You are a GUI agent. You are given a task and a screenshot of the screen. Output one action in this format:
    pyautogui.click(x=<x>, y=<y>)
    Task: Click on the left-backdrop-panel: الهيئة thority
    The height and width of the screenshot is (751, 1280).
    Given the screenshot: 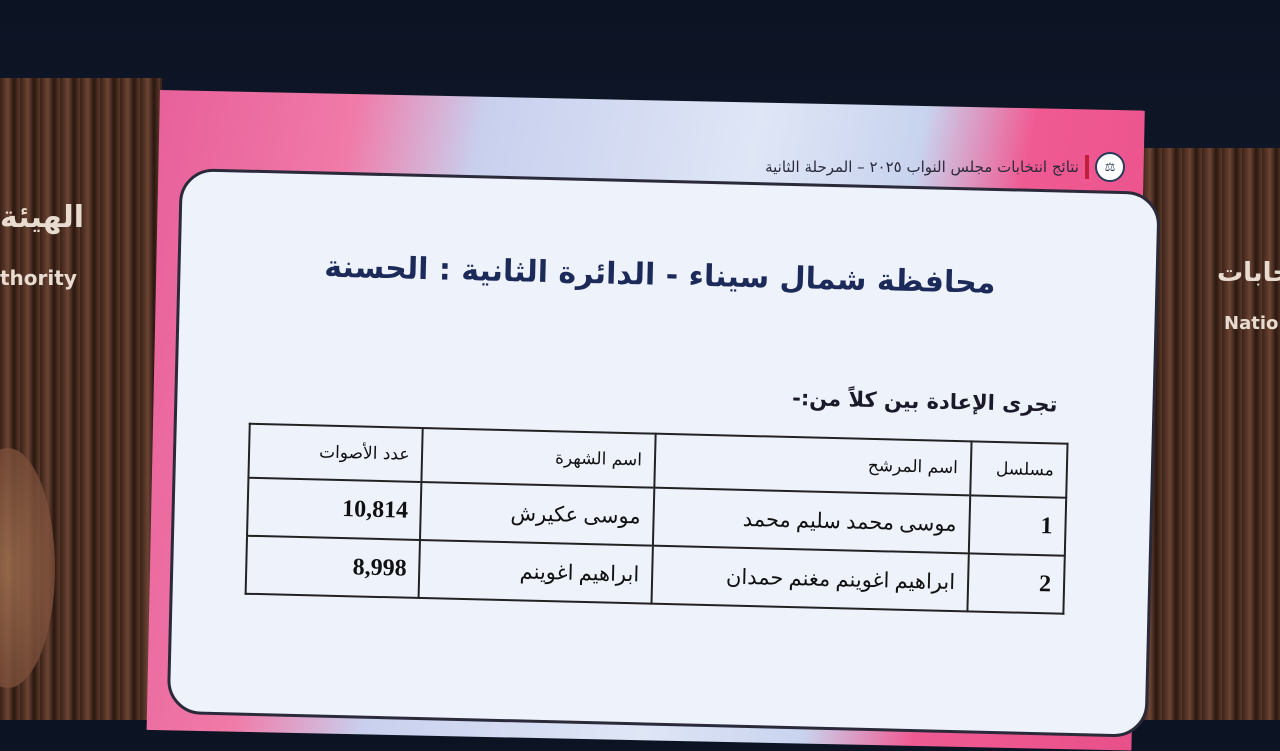 What is the action you would take?
    pyautogui.click(x=81, y=399)
    